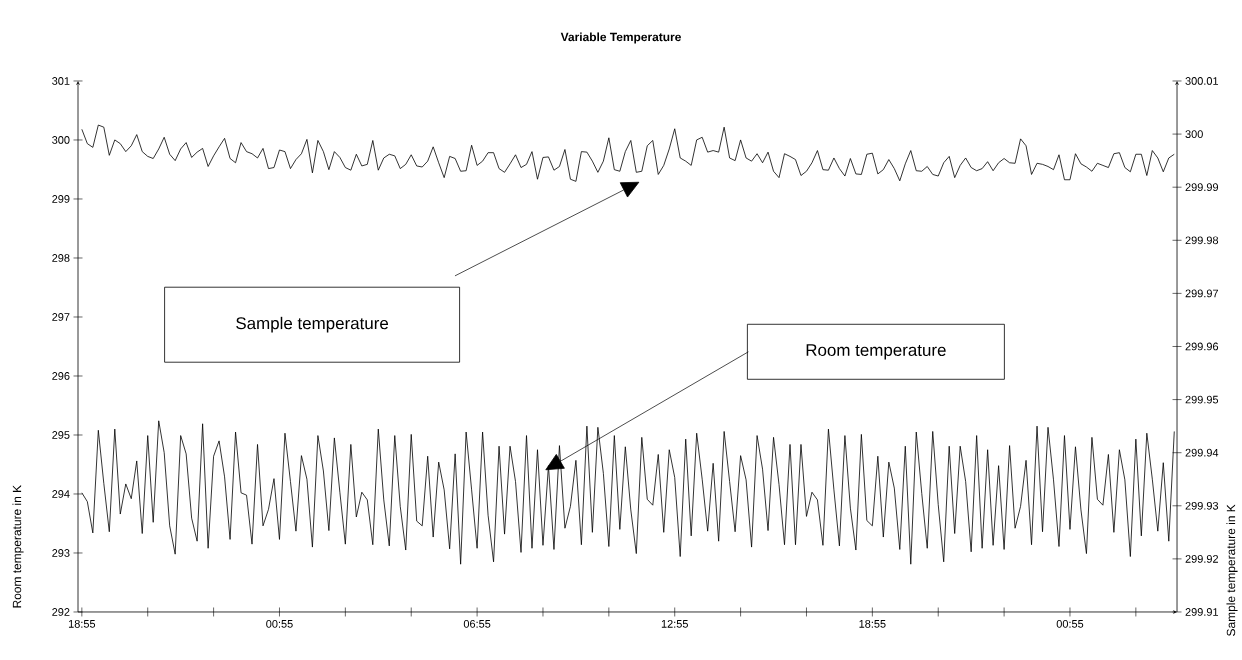 The width and height of the screenshot is (1242, 660). Describe the element at coordinates (1202, 505) in the screenshot. I see `y2-tick-label: 299.93` at that location.